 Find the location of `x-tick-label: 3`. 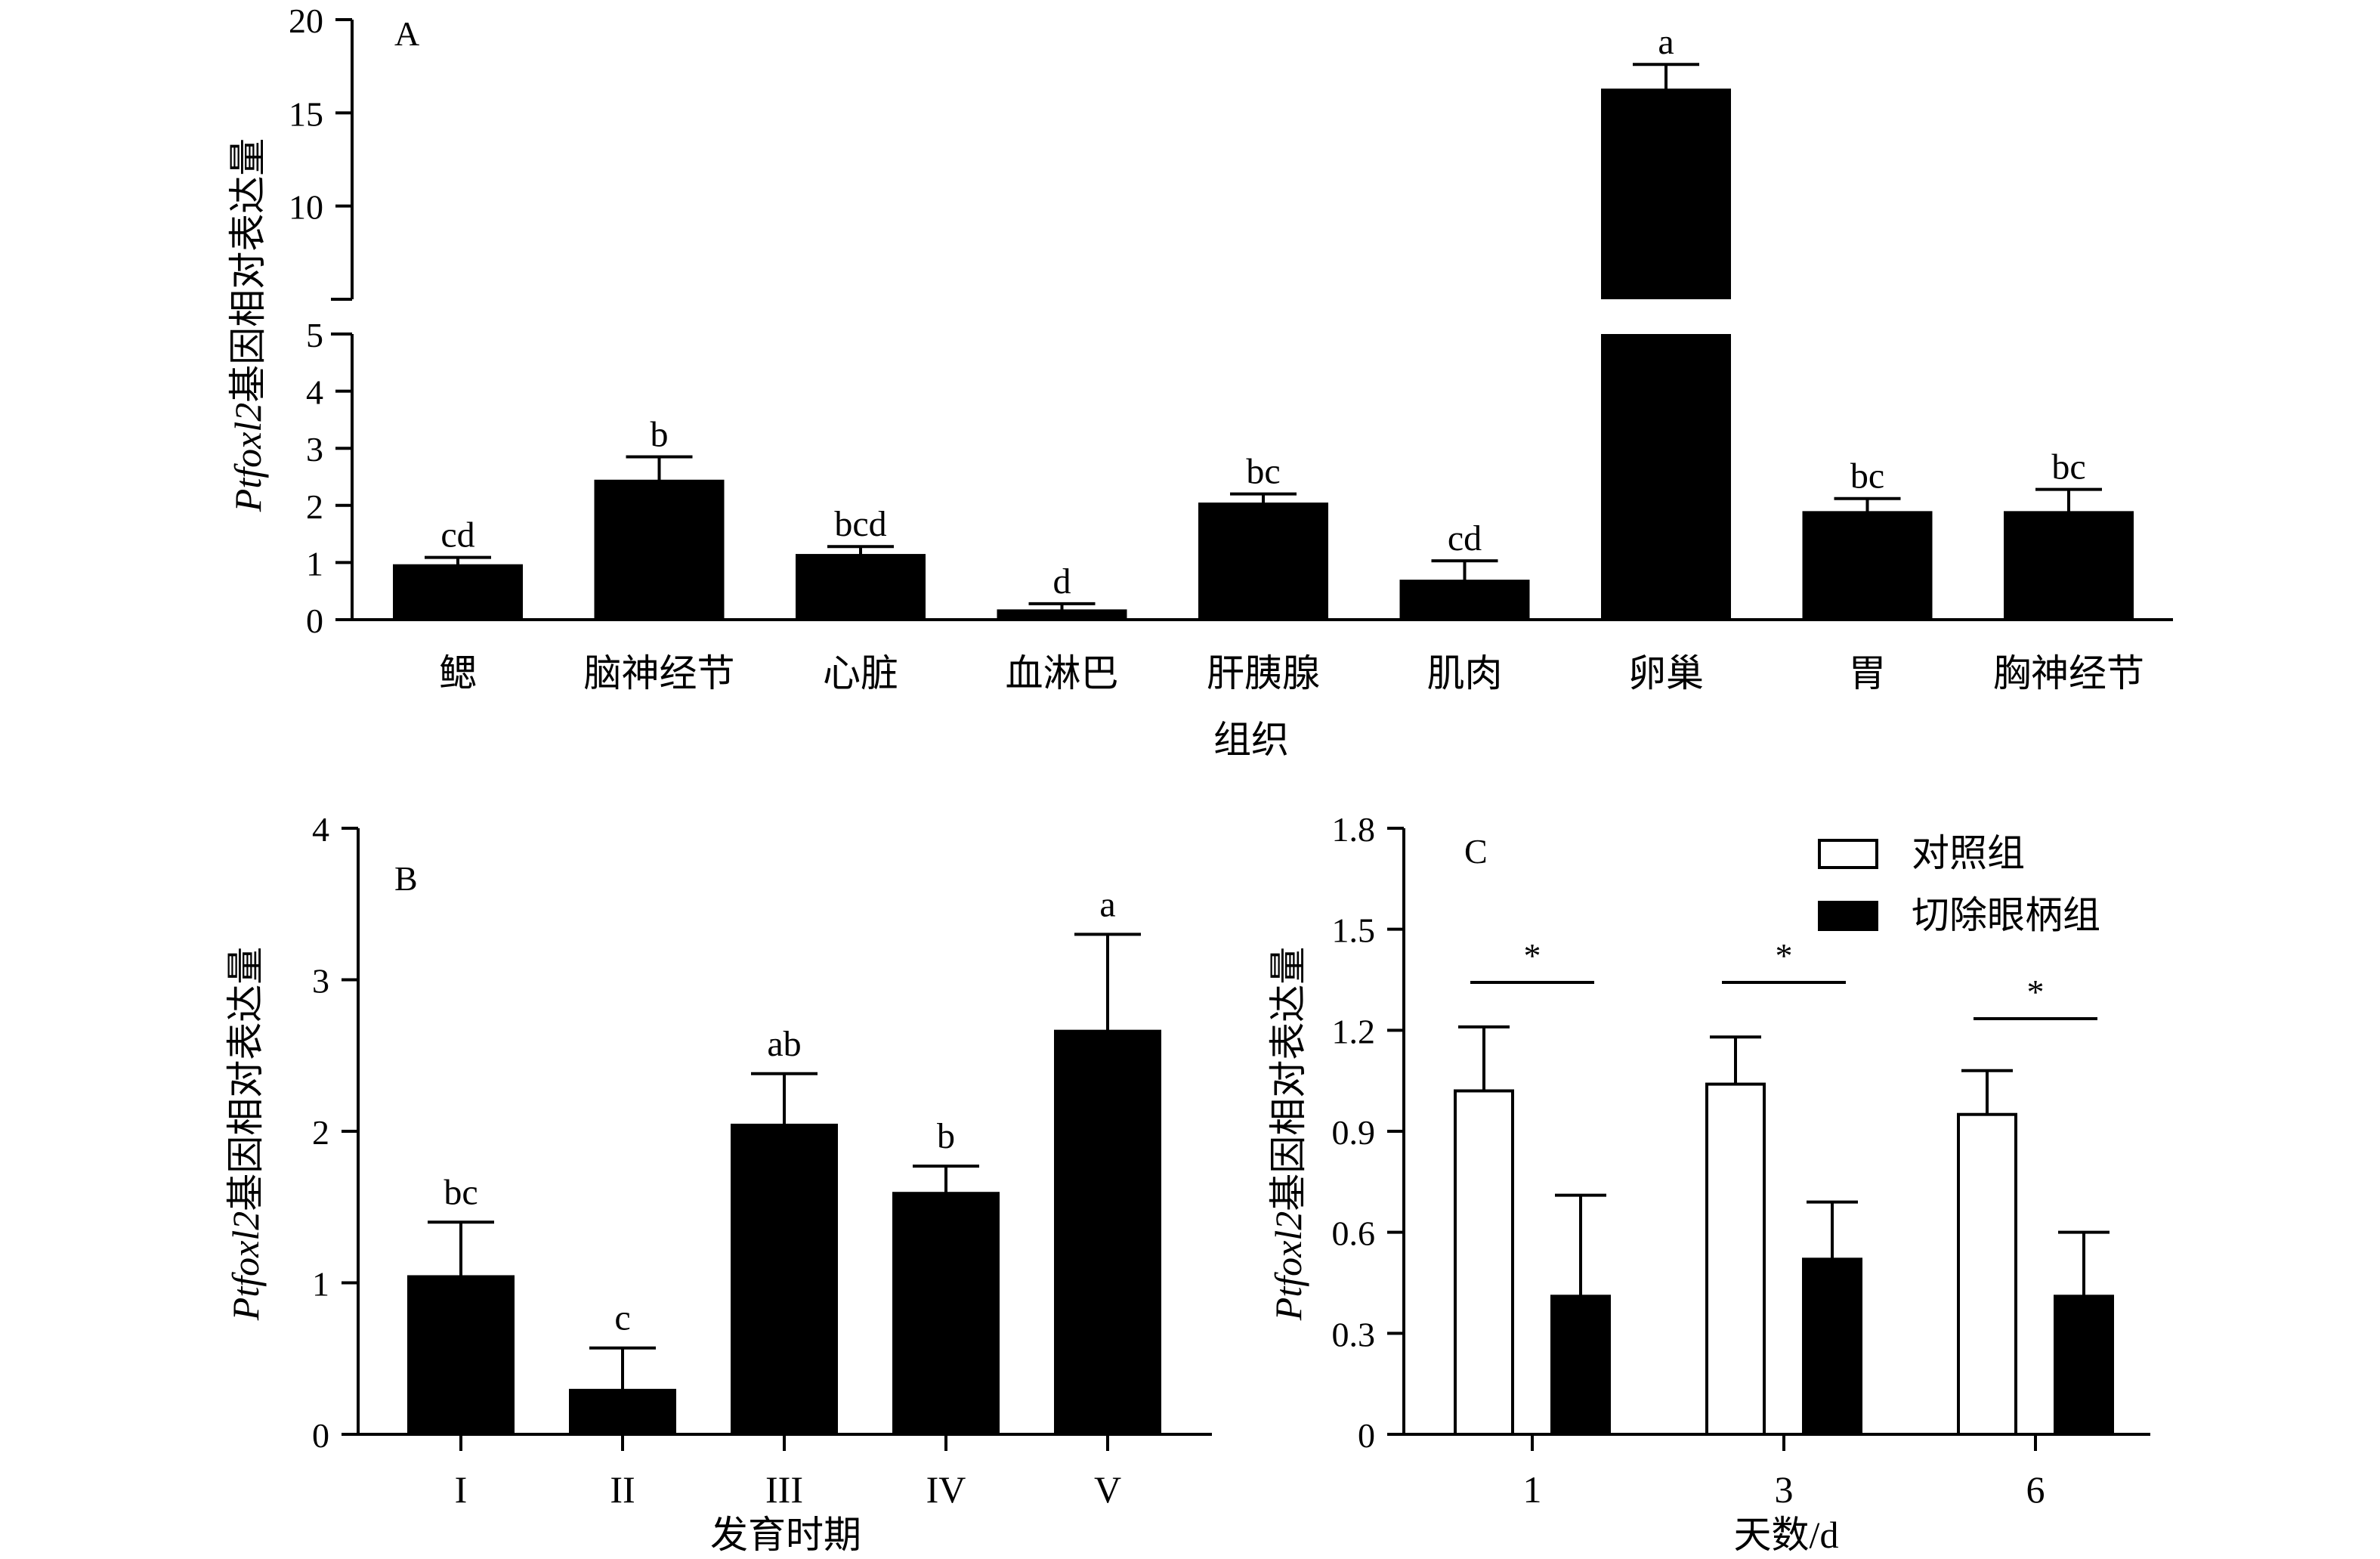

x-tick-label: 3 is located at coordinates (1784, 1489).